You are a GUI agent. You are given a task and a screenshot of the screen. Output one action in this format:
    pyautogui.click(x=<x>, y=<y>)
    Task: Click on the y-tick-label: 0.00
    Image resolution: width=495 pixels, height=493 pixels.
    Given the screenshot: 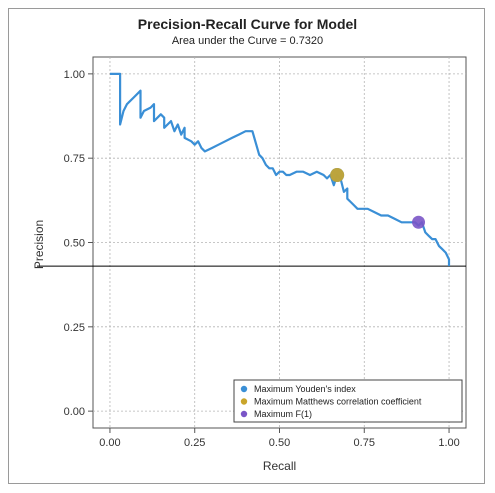 What is the action you would take?
    pyautogui.click(x=74, y=412)
    